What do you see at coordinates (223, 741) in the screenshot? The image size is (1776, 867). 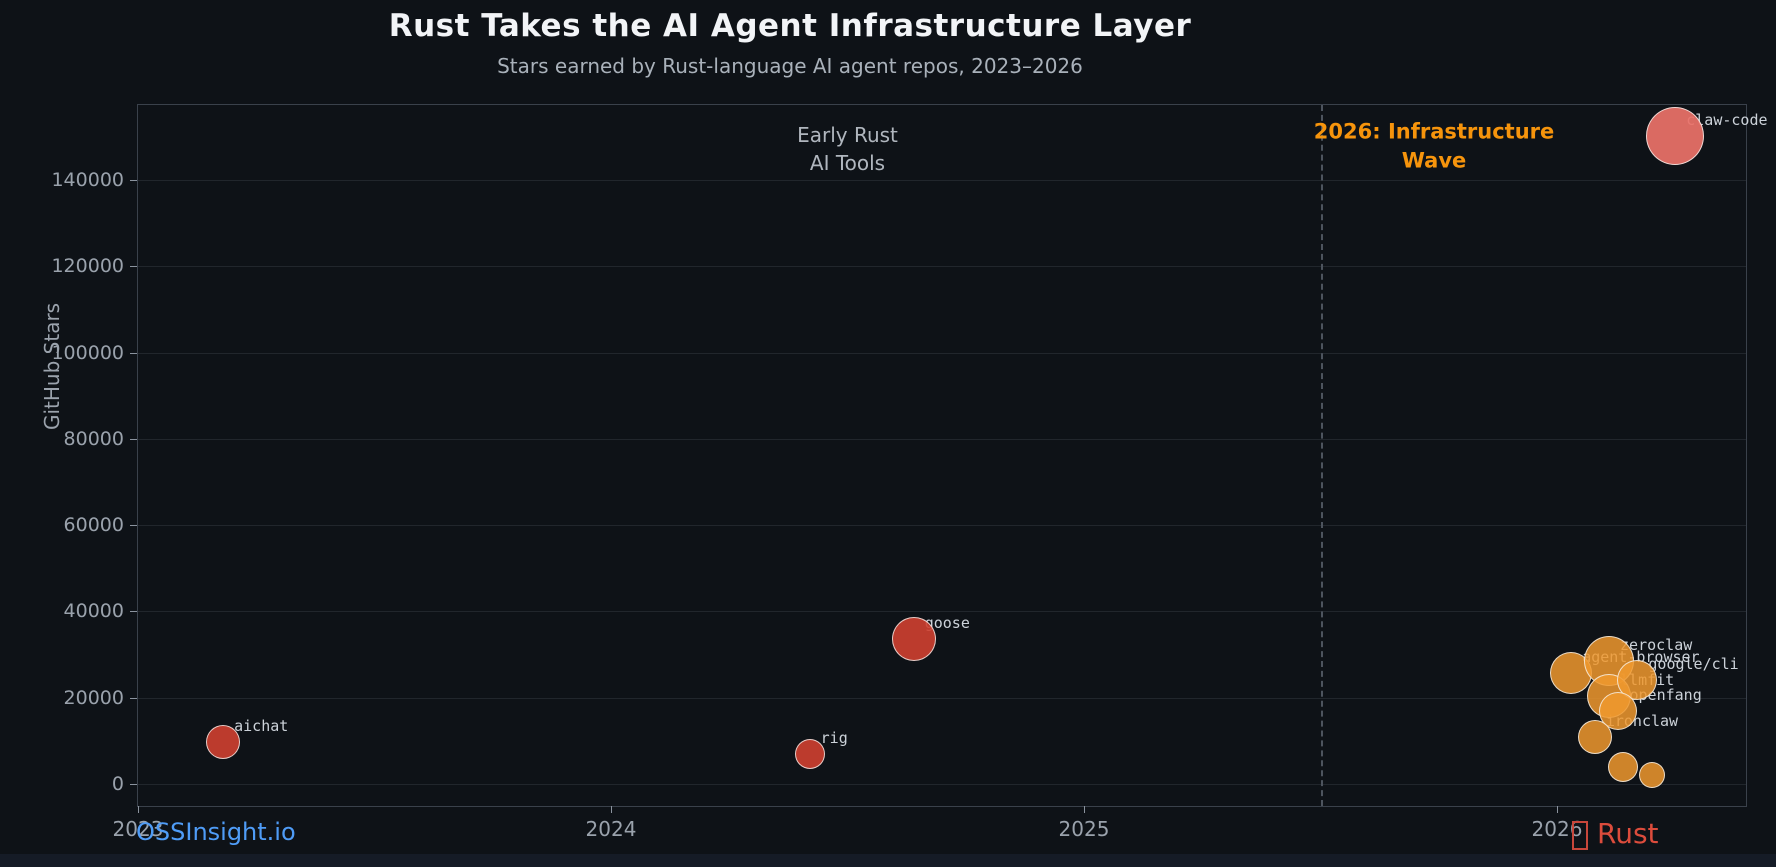 I see `bubble-aichat` at bounding box center [223, 741].